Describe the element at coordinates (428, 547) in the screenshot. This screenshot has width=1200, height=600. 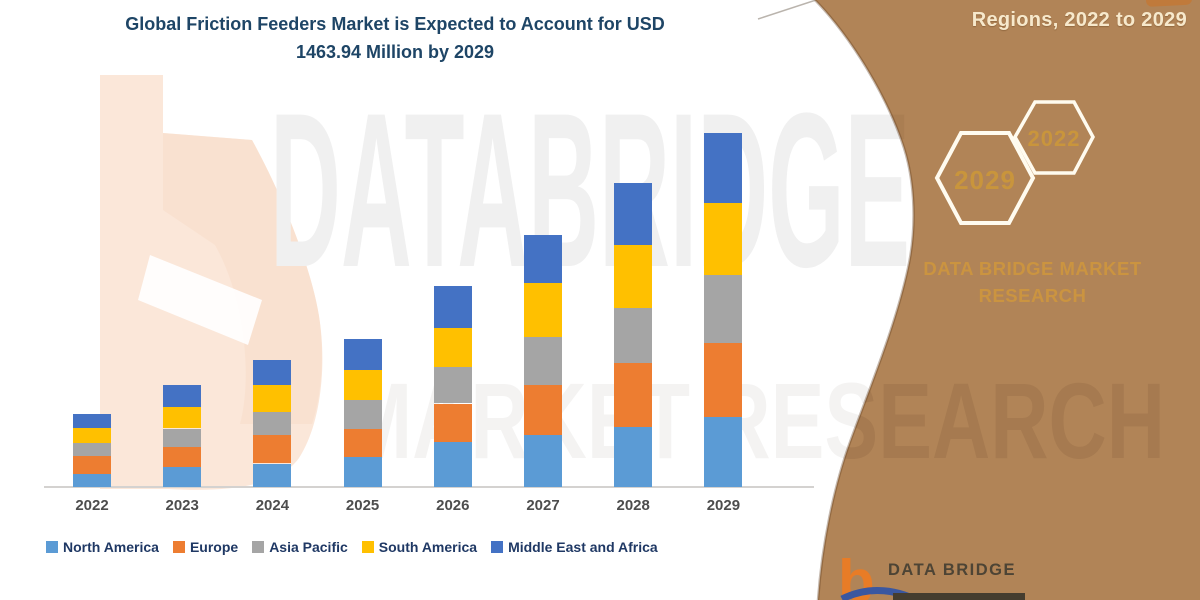
I see `legend-label: South America` at that location.